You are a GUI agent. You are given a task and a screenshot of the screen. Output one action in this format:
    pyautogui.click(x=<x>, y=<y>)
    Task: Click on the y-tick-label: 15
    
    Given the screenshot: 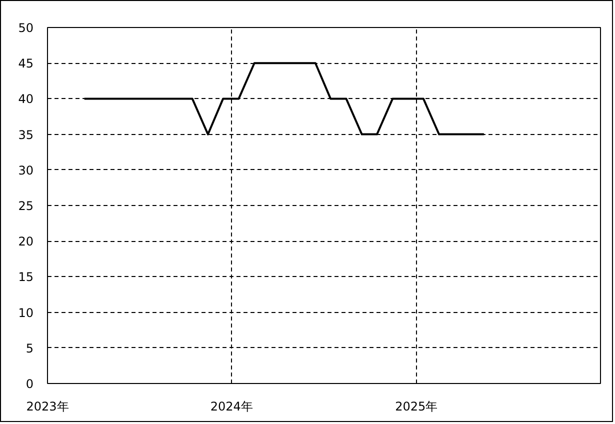 What is the action you would take?
    pyautogui.click(x=26, y=277)
    